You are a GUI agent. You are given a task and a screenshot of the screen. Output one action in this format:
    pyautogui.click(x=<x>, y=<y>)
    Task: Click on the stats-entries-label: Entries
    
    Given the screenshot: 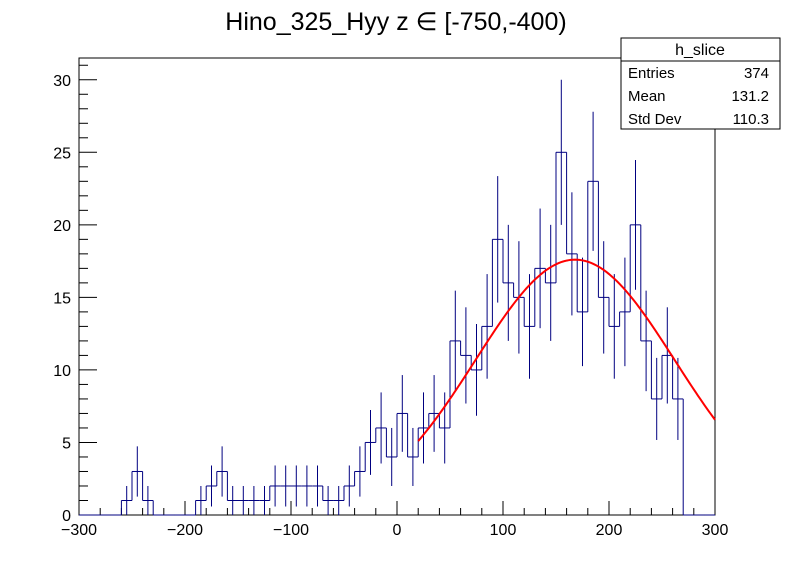 What is the action you would take?
    pyautogui.click(x=651, y=73)
    